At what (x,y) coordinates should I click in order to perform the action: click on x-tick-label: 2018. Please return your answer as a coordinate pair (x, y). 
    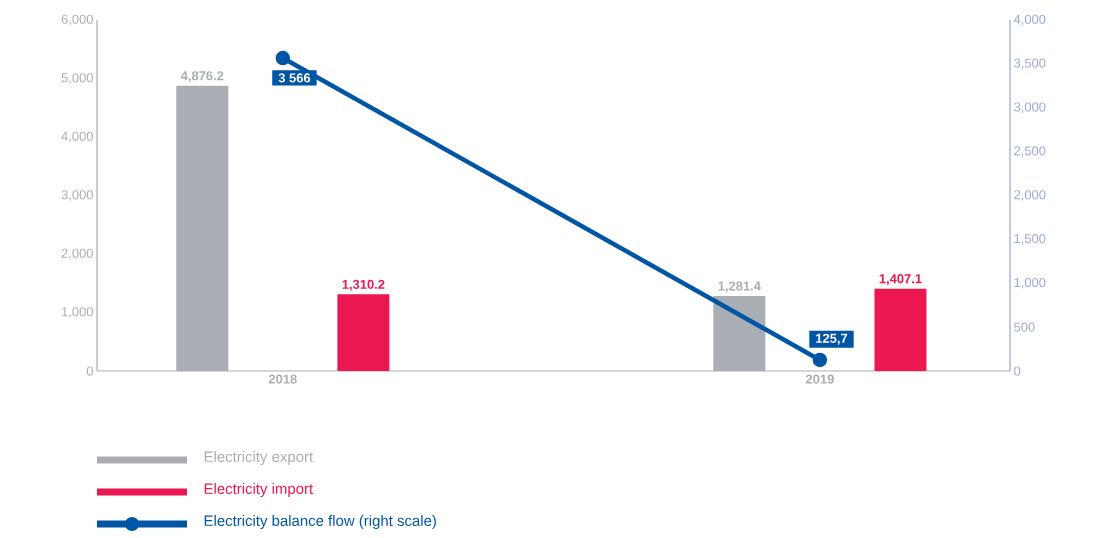
    Looking at the image, I should click on (282, 379).